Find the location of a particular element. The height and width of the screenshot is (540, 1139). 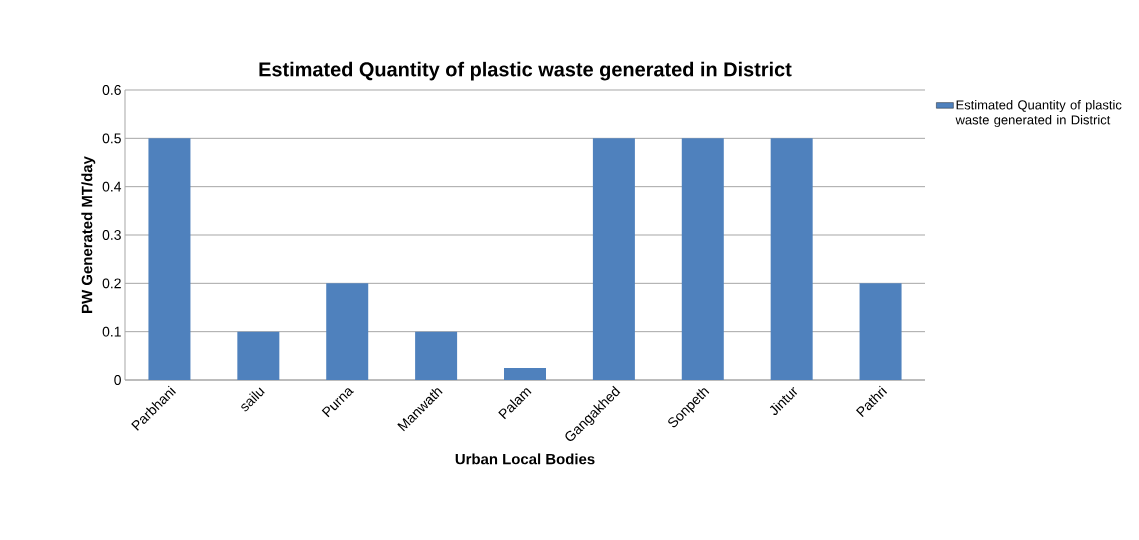

y-tick-label: 0.1 is located at coordinates (111, 331).